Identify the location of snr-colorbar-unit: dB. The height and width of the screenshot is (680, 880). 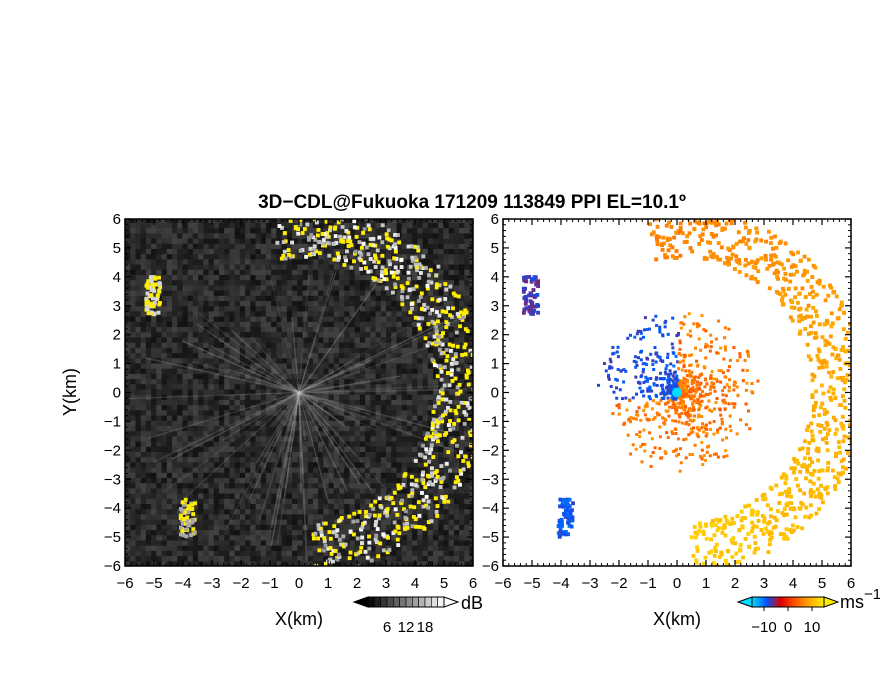
(472, 603).